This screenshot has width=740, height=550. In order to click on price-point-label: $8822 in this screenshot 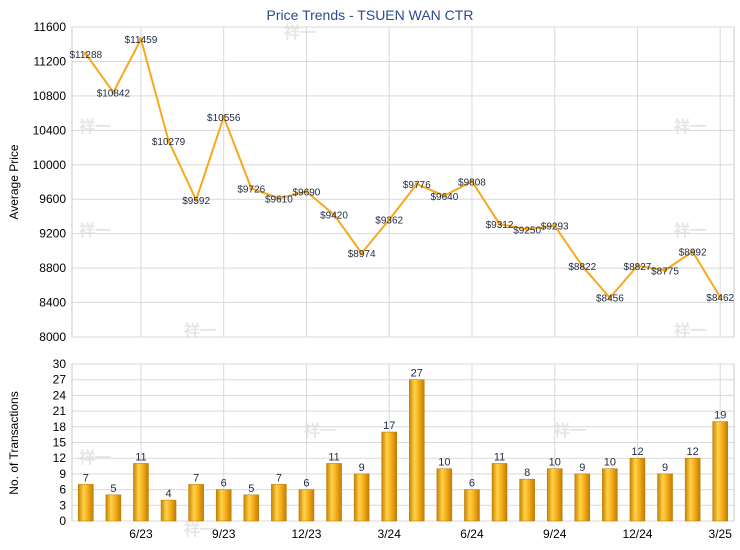, I will do `click(582, 267)`.